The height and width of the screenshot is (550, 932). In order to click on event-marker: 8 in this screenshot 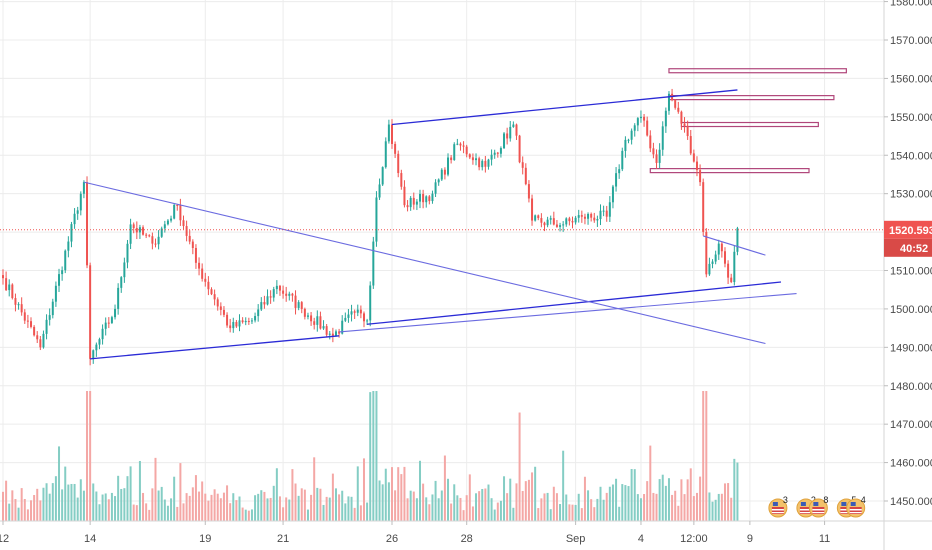, I will do `click(818, 506)`.